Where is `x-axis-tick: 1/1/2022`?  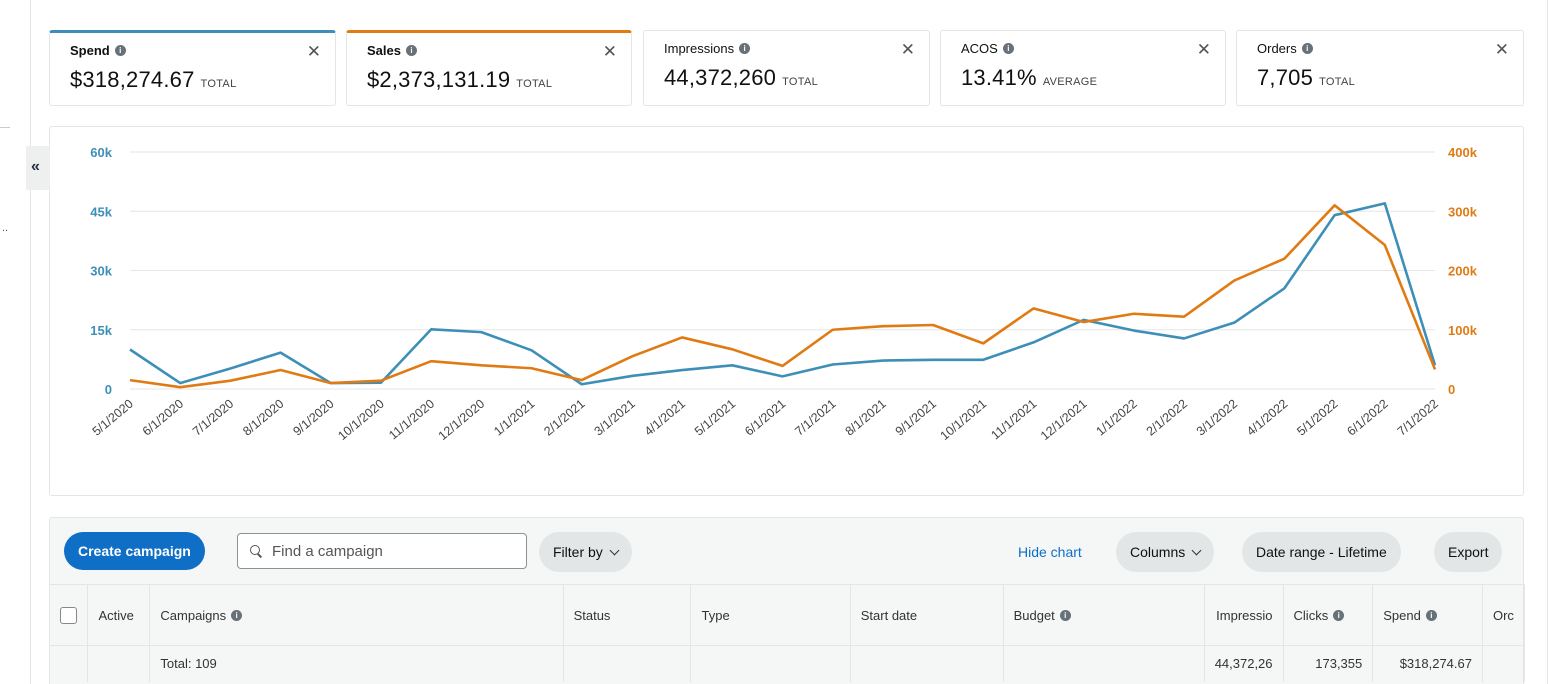 x-axis-tick: 1/1/2022 is located at coordinates (1116, 418).